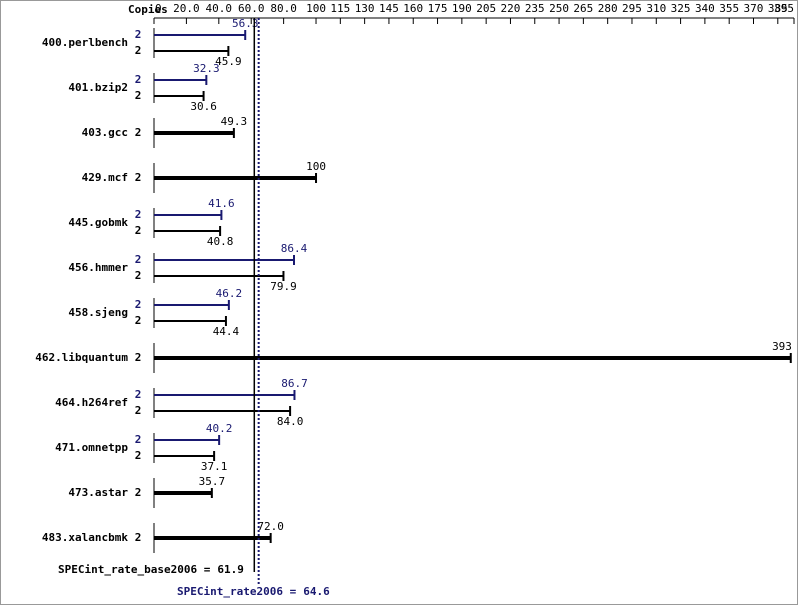  I want to click on x-tick-label: 0, so click(158, 8).